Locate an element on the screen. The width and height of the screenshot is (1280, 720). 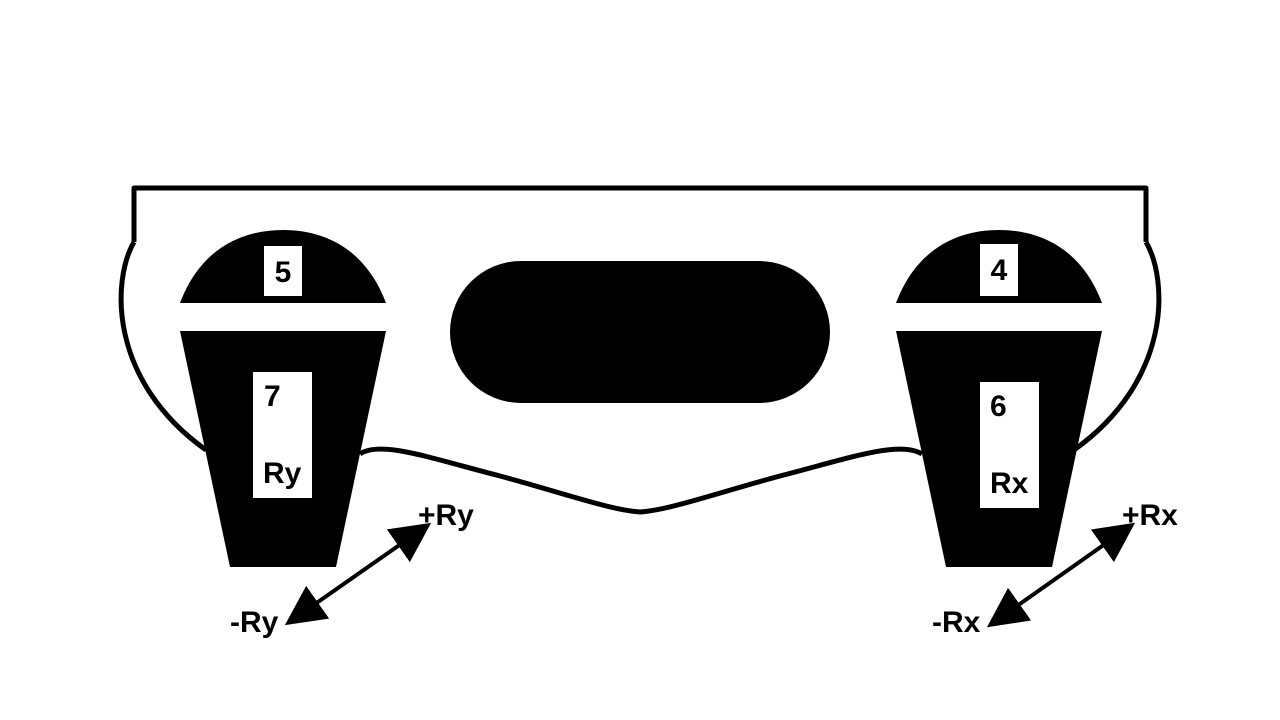
right-plus-label: +Rx is located at coordinates (1150, 515).